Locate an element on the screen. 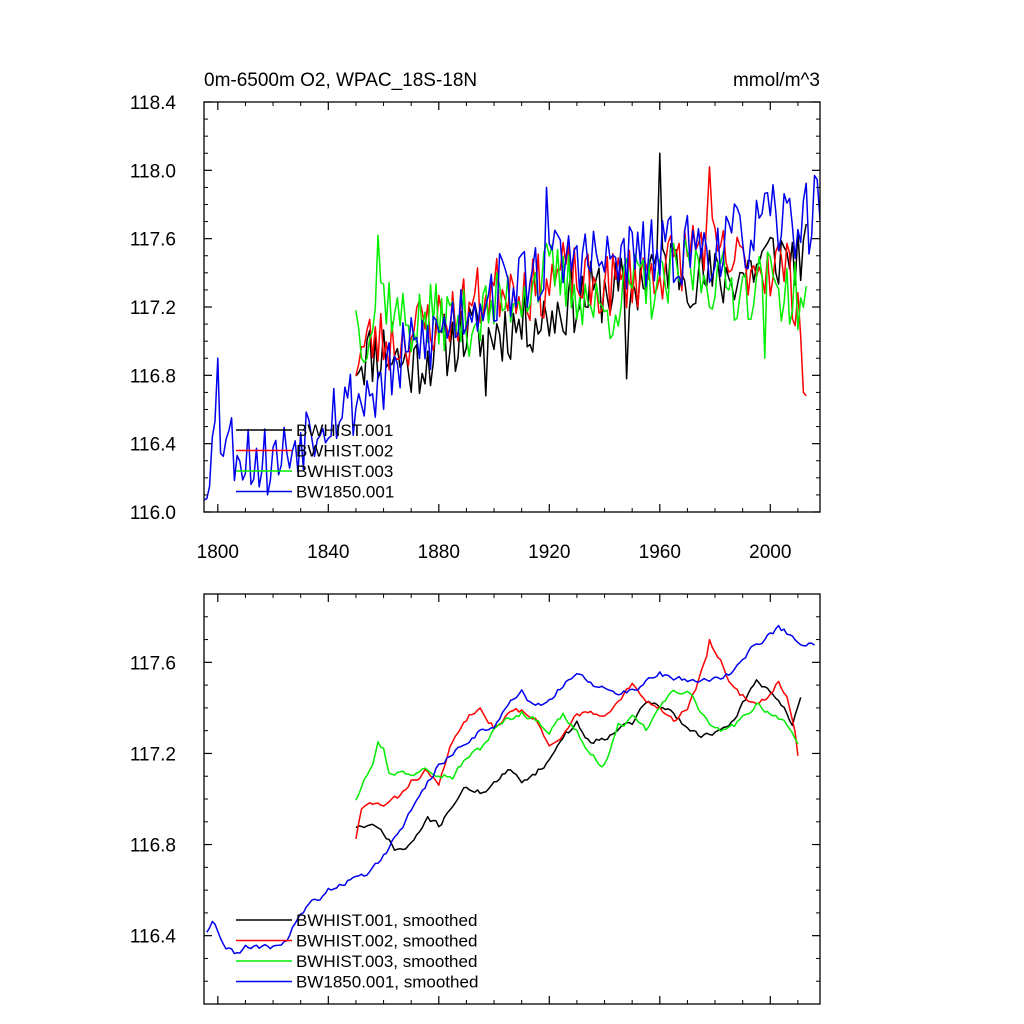 The image size is (1024, 1024). legend-label: BWHIST.002 is located at coordinates (344, 451).